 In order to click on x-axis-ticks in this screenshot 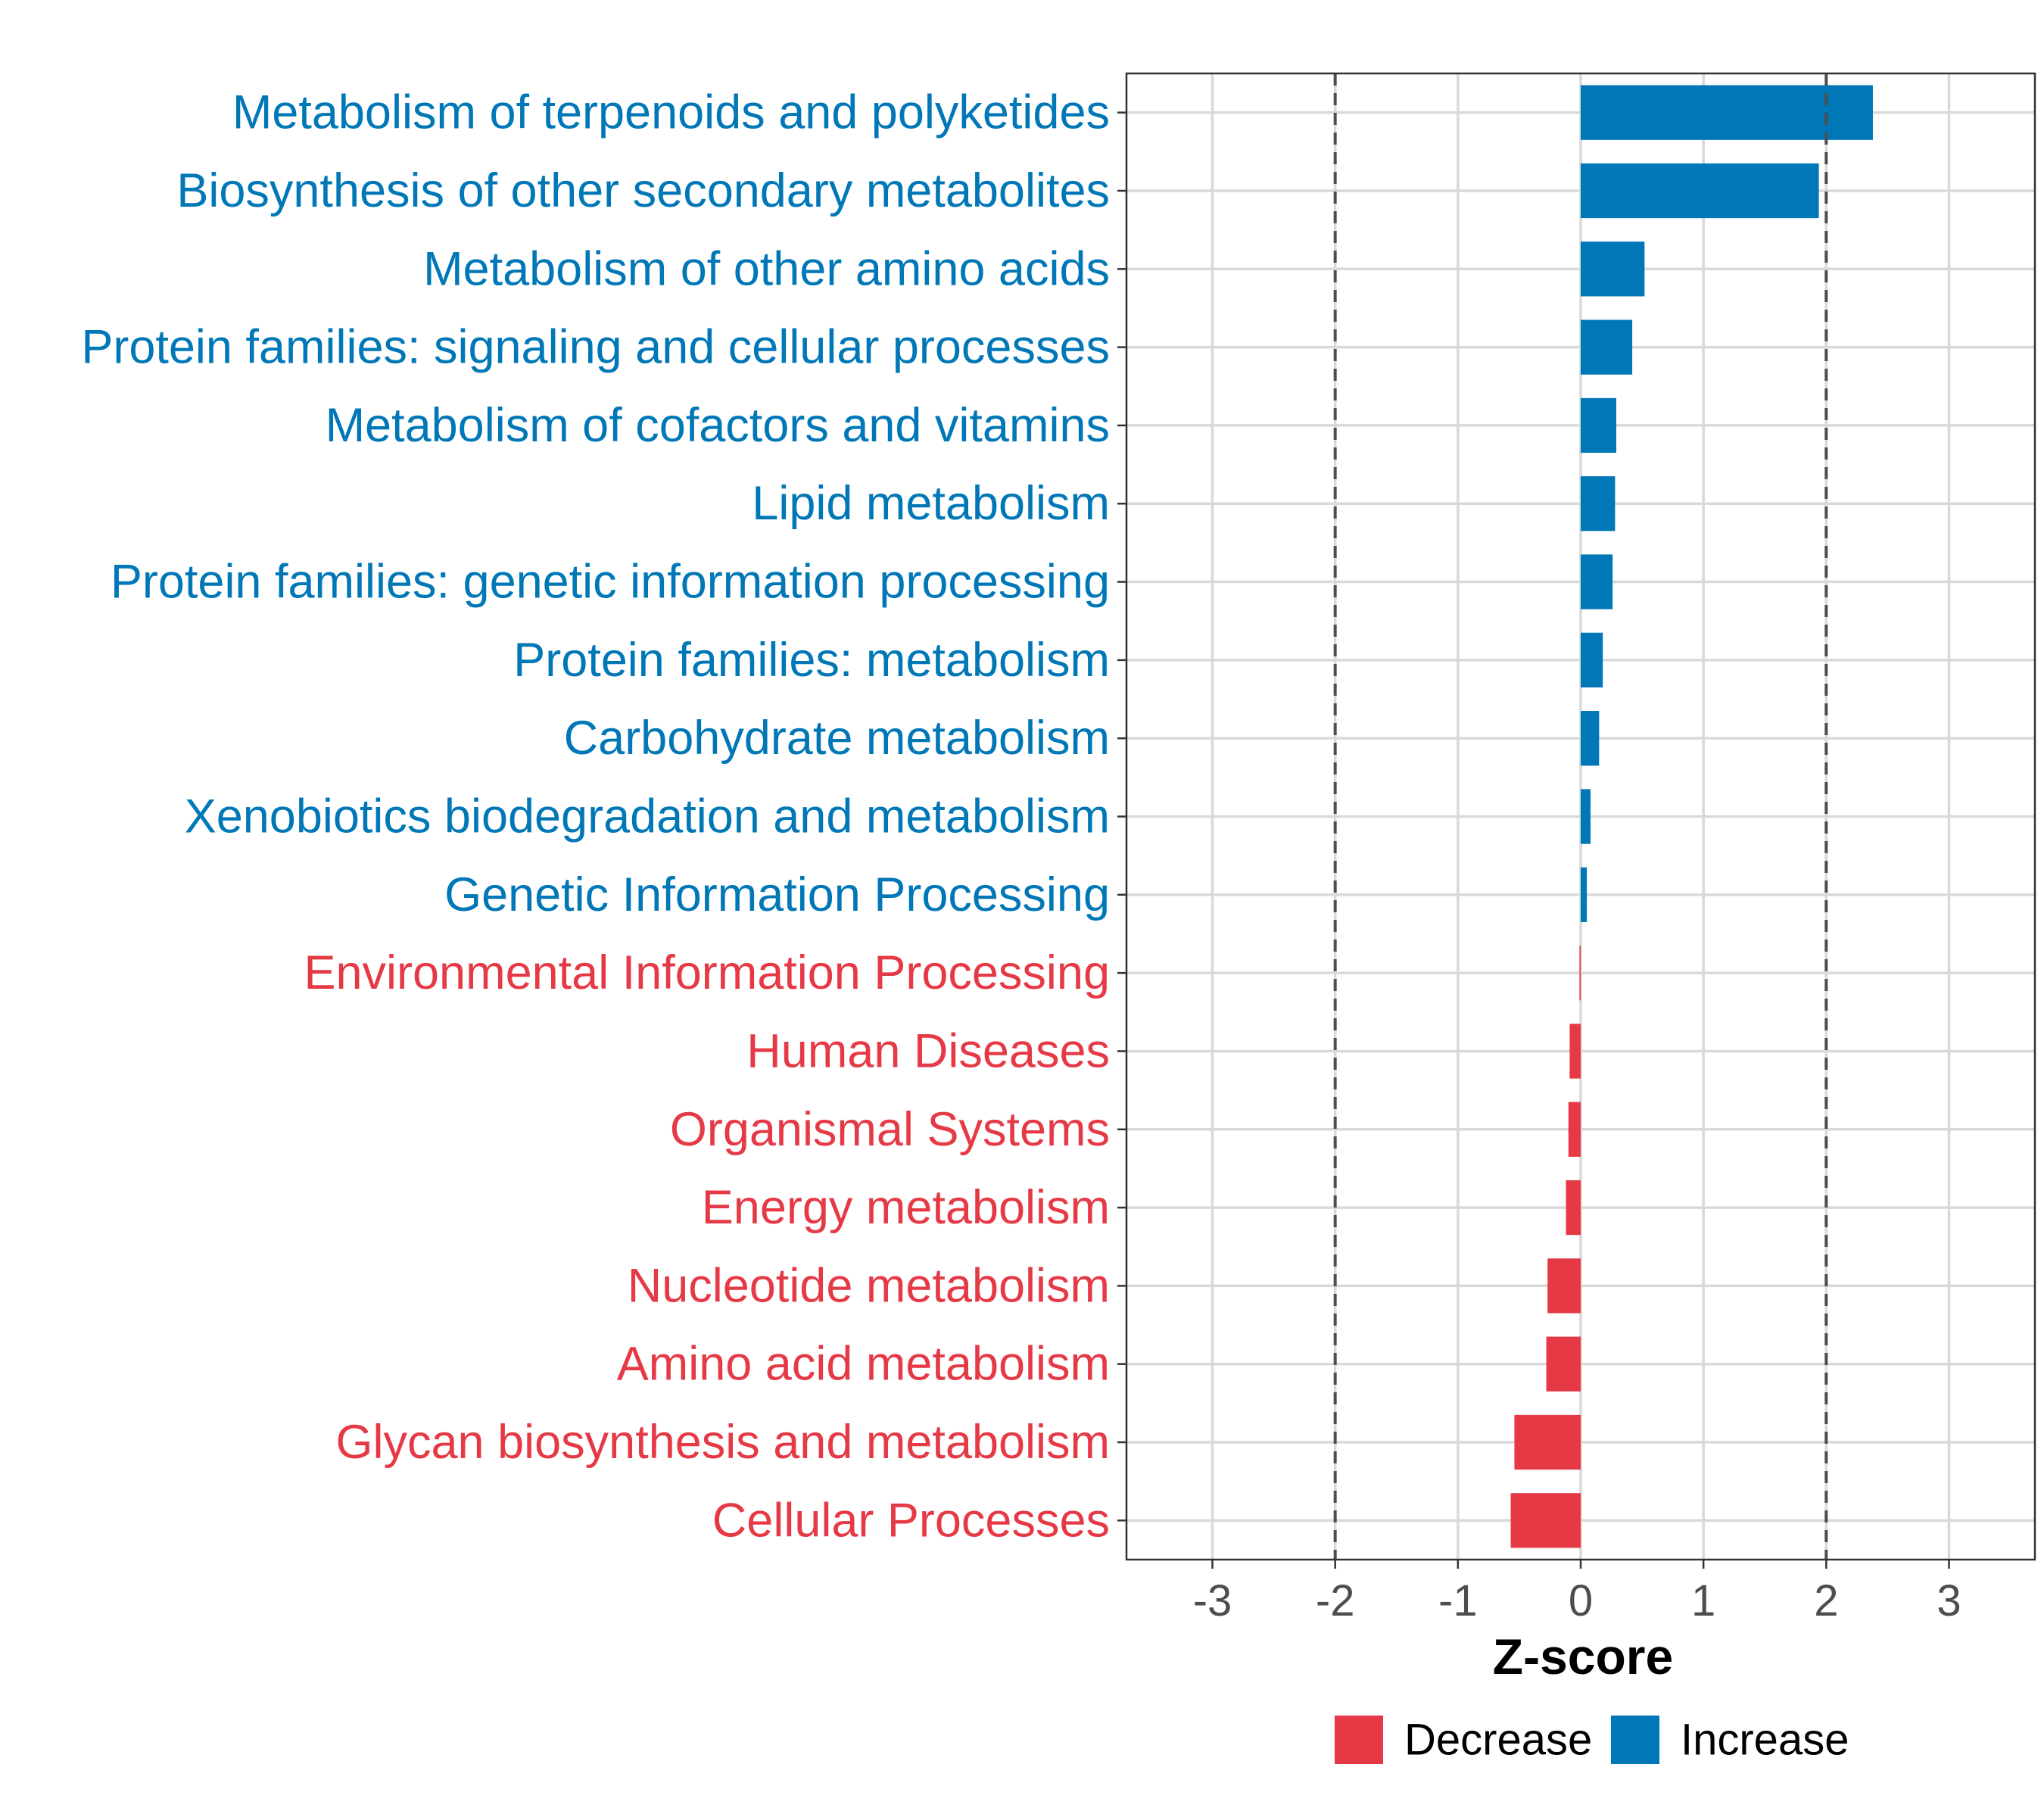, I will do `click(1581, 1564)`.